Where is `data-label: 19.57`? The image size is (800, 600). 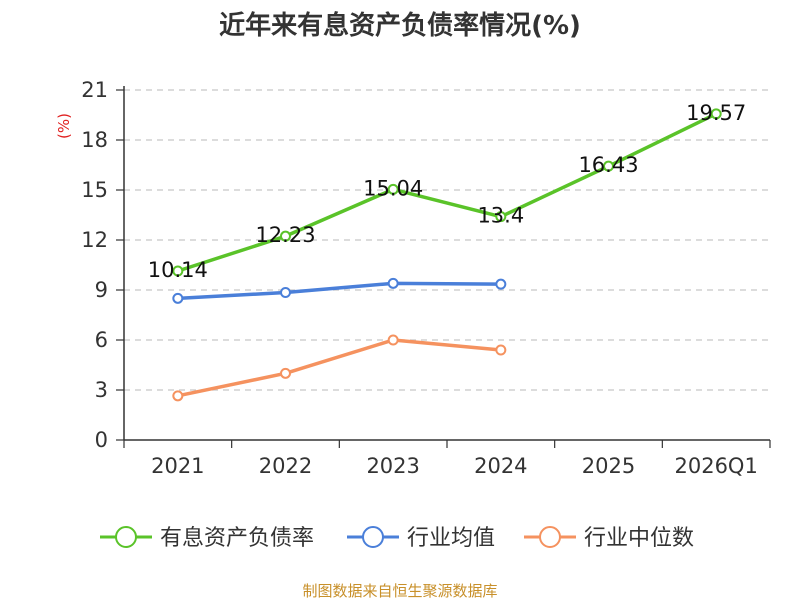 data-label: 19.57 is located at coordinates (716, 113).